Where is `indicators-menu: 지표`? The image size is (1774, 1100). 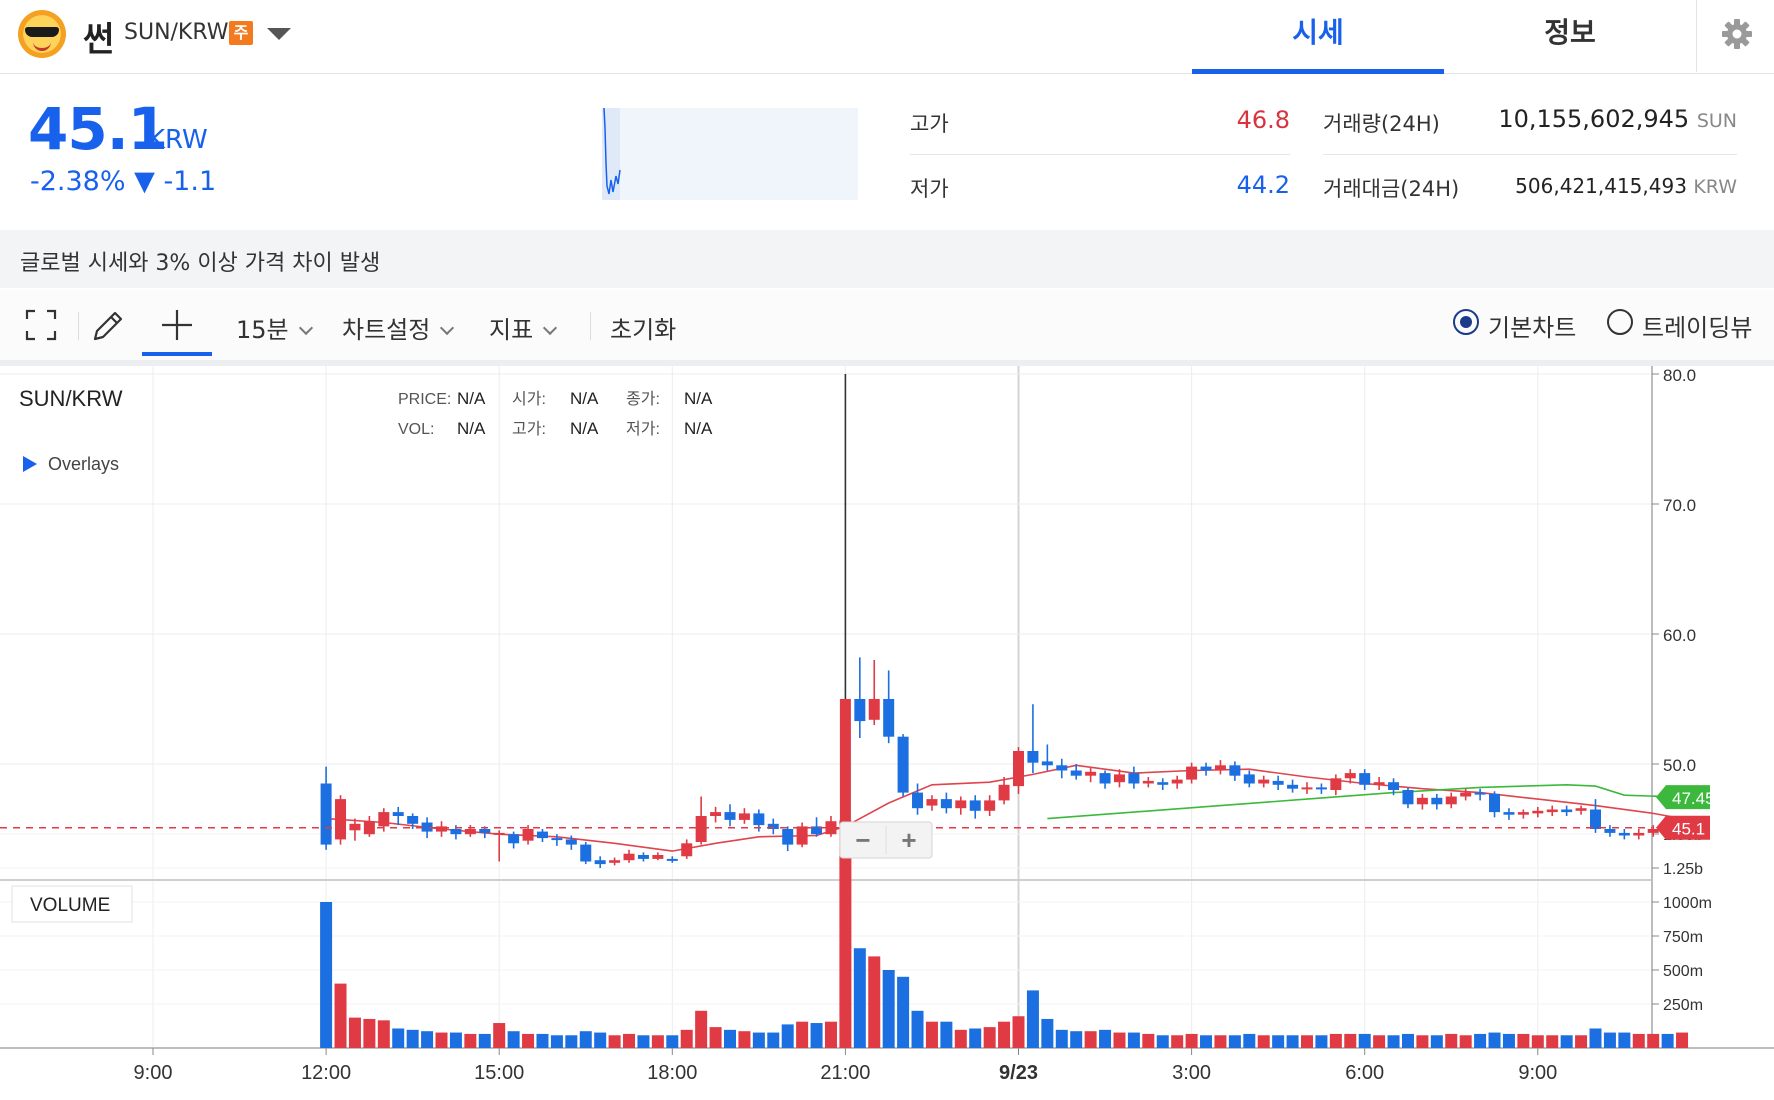 indicators-menu: 지표 is located at coordinates (523, 327).